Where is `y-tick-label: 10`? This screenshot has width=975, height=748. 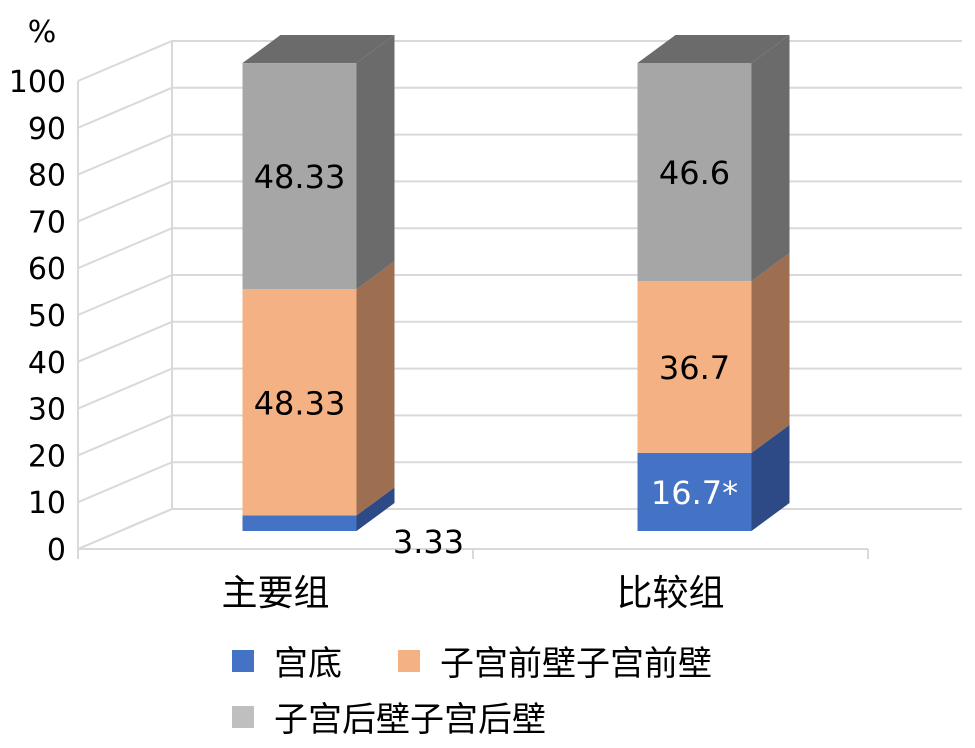
y-tick-label: 10 is located at coordinates (47, 503).